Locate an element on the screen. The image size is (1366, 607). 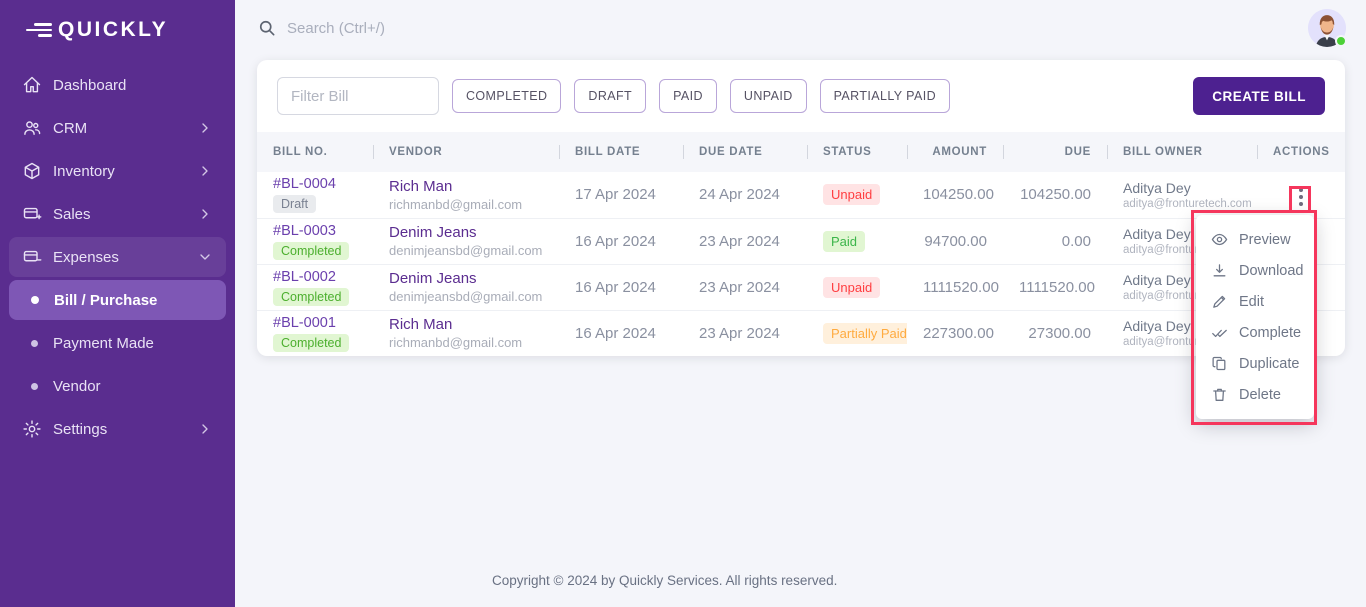
menu-item-label: Edit is located at coordinates (1251, 301).